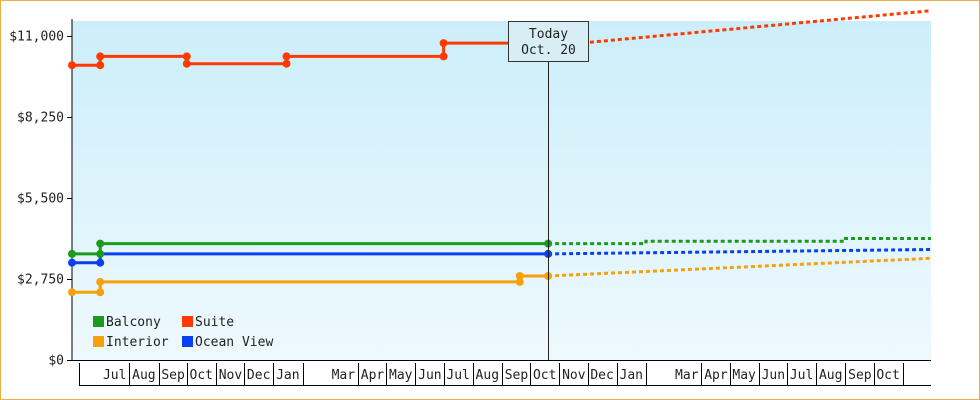 The image size is (980, 400). Describe the element at coordinates (40, 280) in the screenshot. I see `y-tick-label: $2,750` at that location.